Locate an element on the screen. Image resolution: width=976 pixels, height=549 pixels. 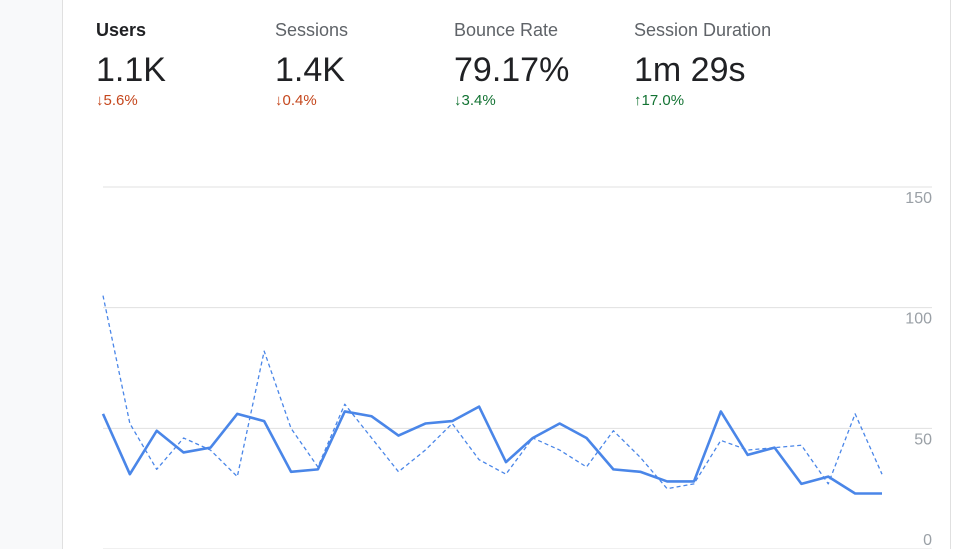
metric-change: ↓5.6% is located at coordinates (117, 100).